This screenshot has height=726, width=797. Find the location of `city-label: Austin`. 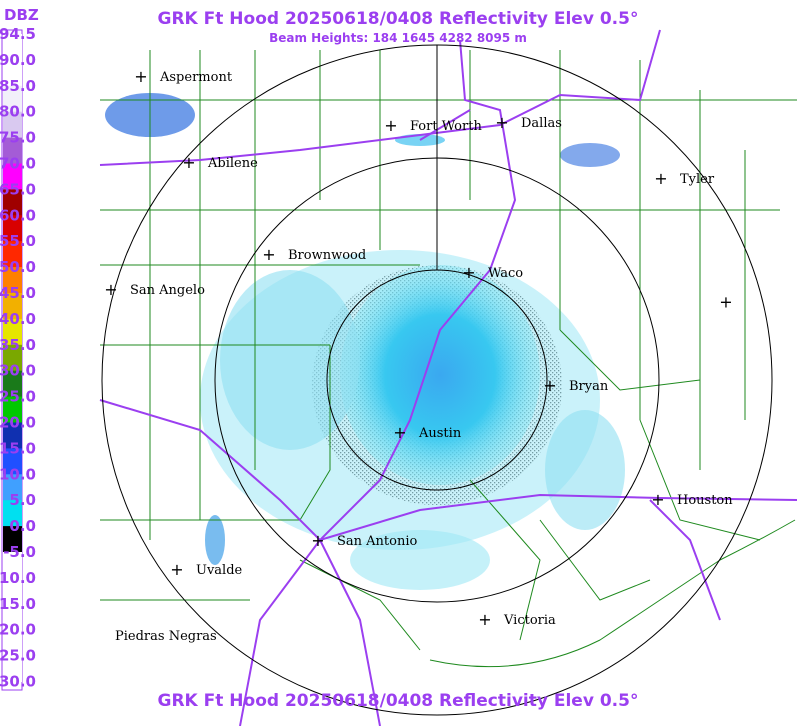

city-label: Austin is located at coordinates (440, 433).